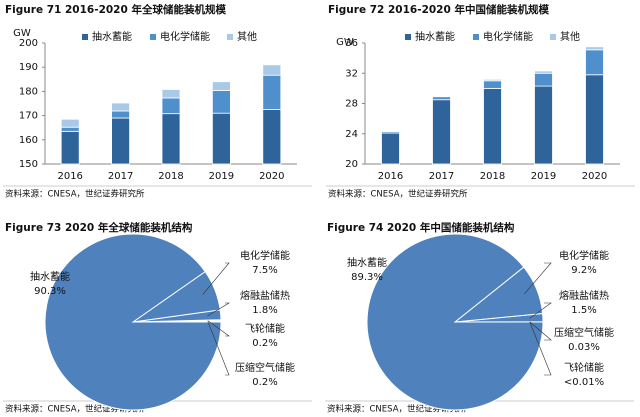 Image resolution: width=640 pixels, height=417 pixels. I want to click on slice-value-label: 1.5%, so click(583, 310).